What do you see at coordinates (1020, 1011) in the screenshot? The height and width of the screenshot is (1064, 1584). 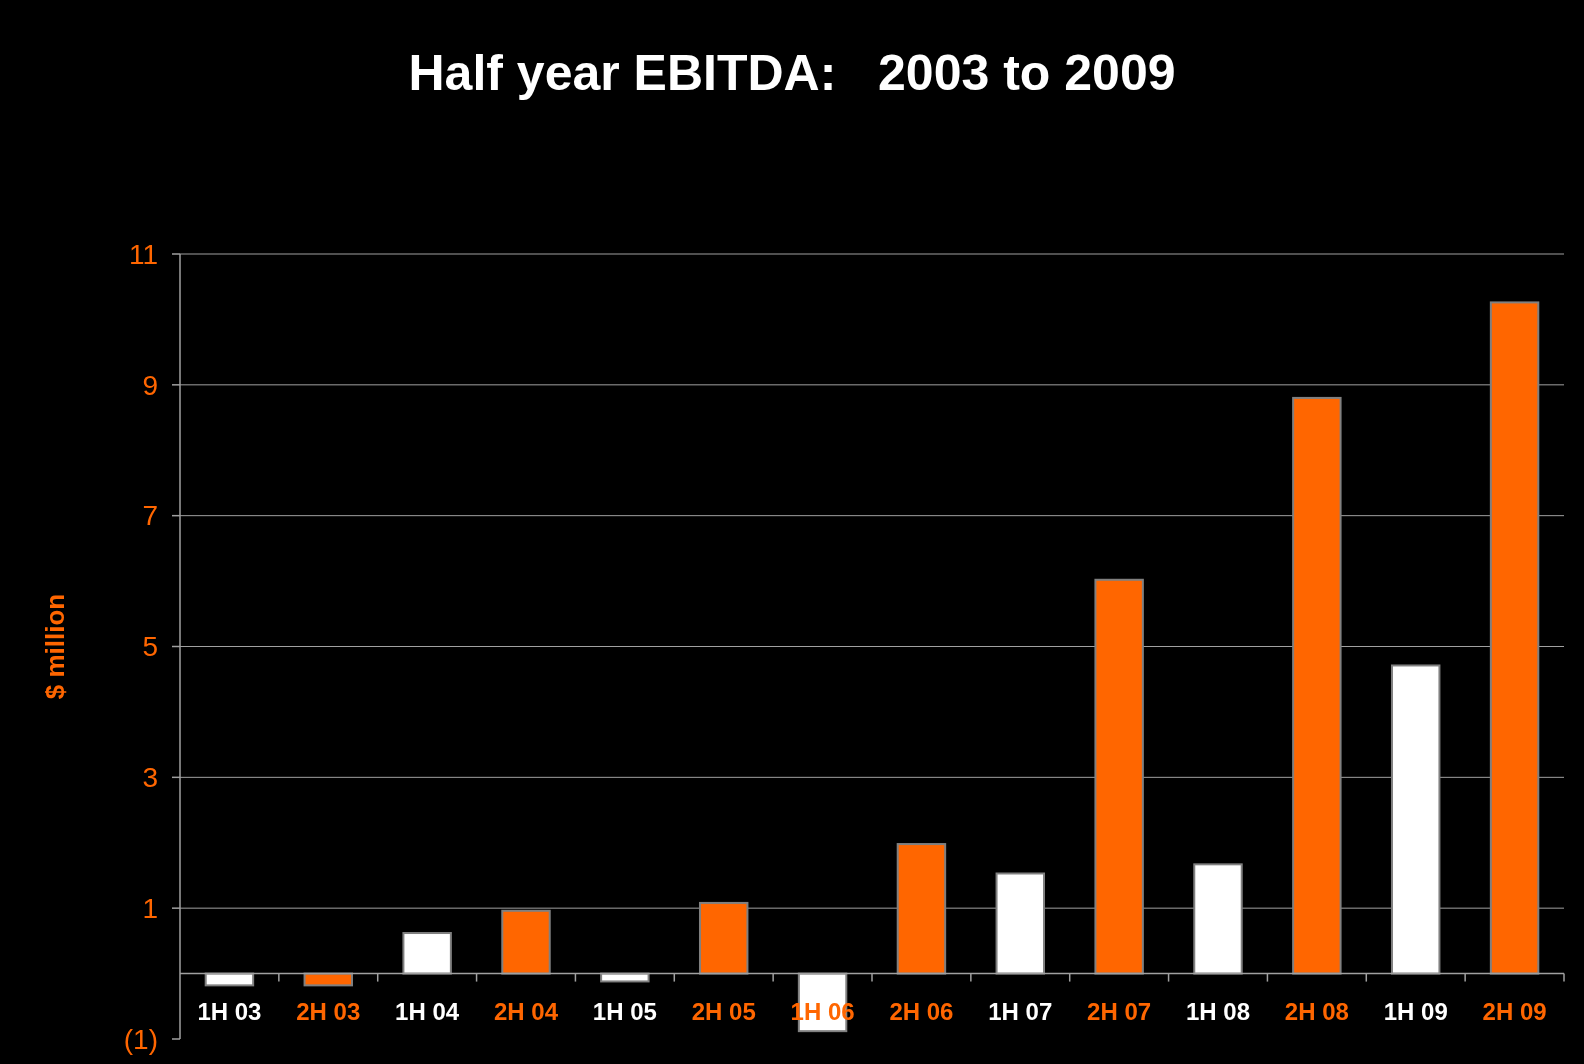 I see `x-tick-label: 1H 07` at bounding box center [1020, 1011].